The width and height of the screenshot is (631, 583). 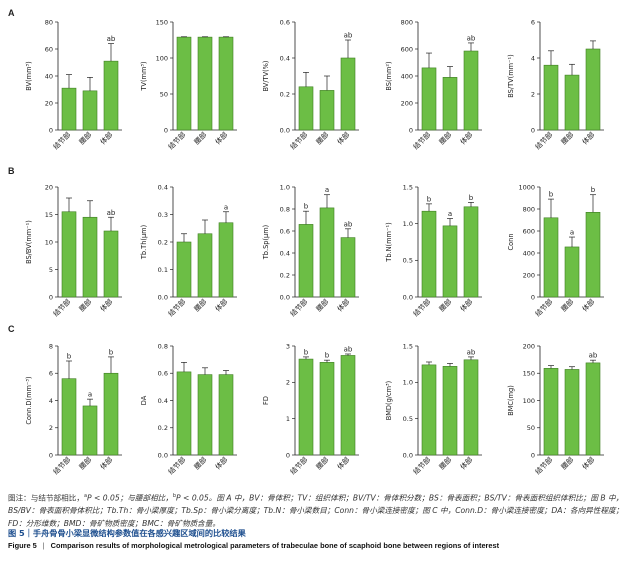 What do you see at coordinates (543, 307) in the screenshot?
I see `chart-10-x-tick-label: 结节部` at bounding box center [543, 307].